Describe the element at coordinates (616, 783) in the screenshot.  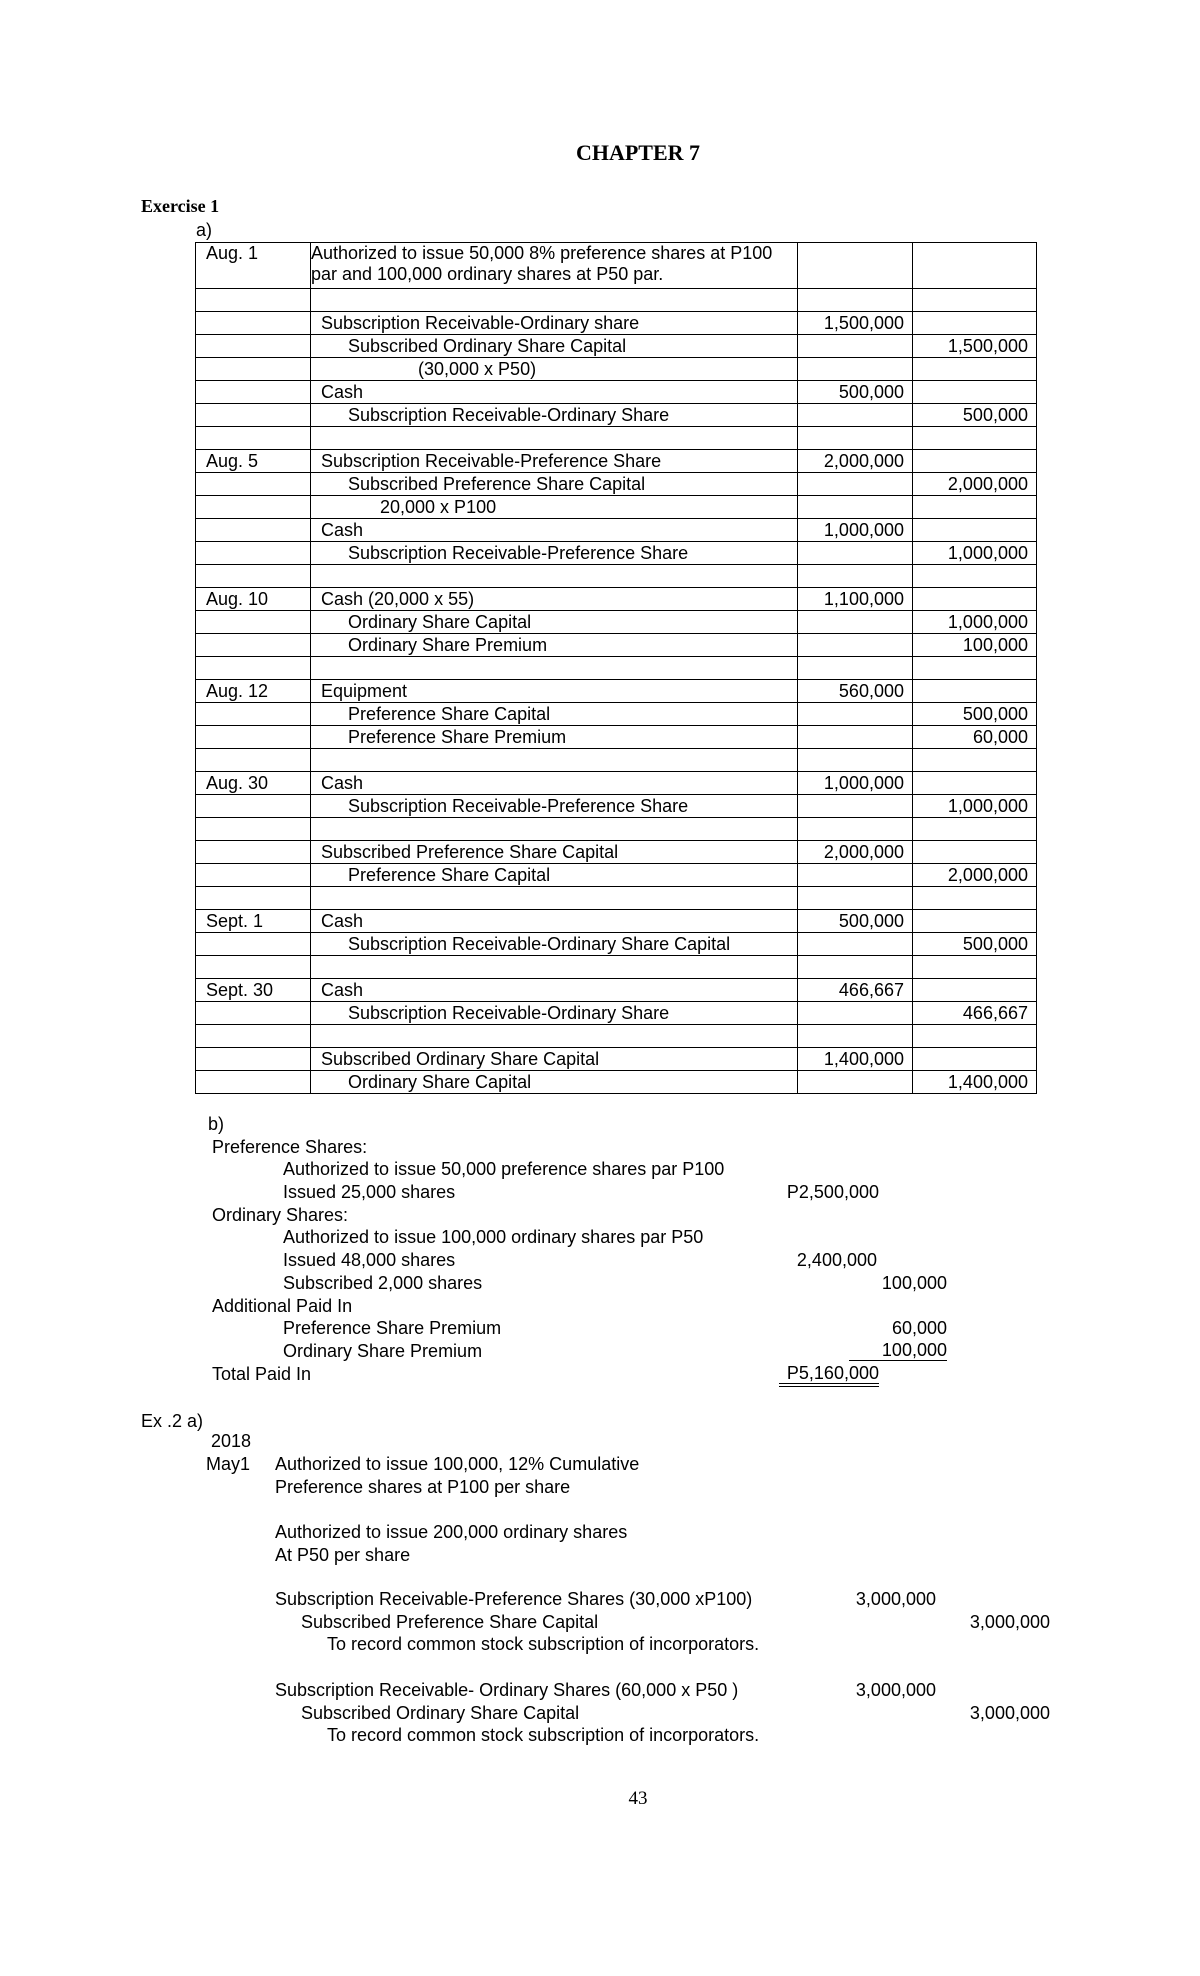
I see `journal-row: Aug. 30 Cash 1,000,000` at that location.